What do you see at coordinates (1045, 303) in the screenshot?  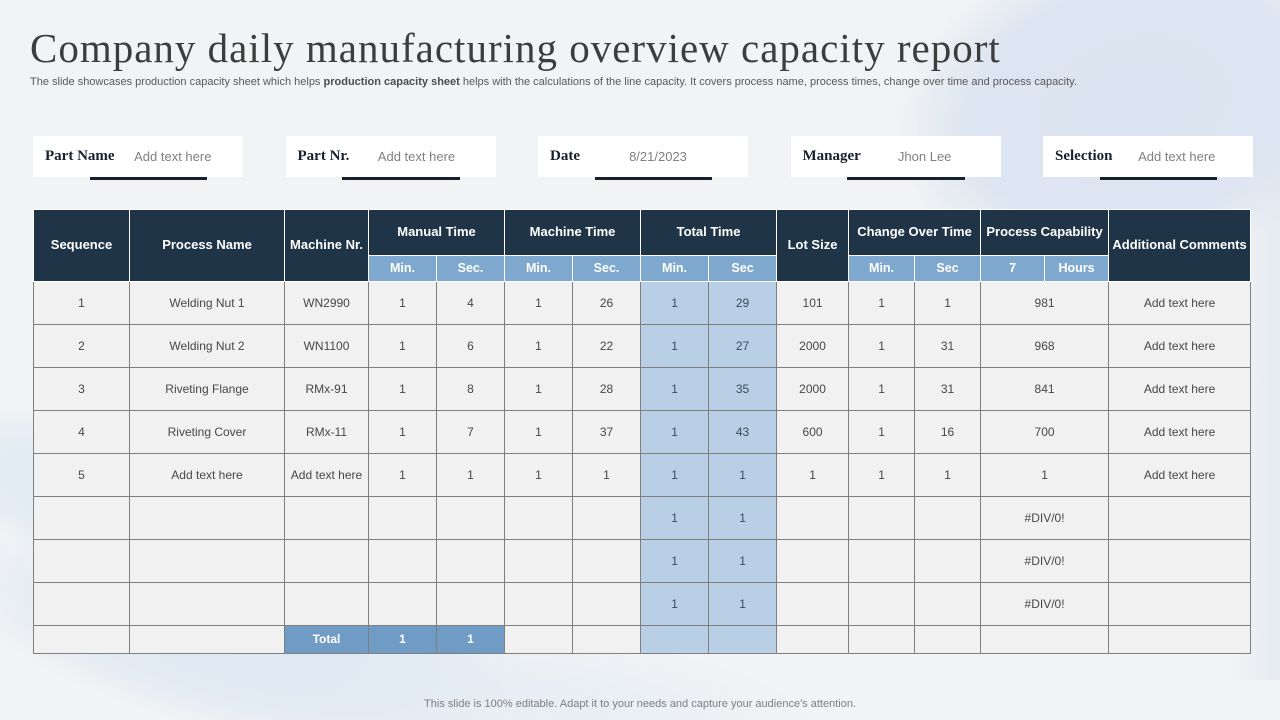 I see `cell-process-capability: 981` at bounding box center [1045, 303].